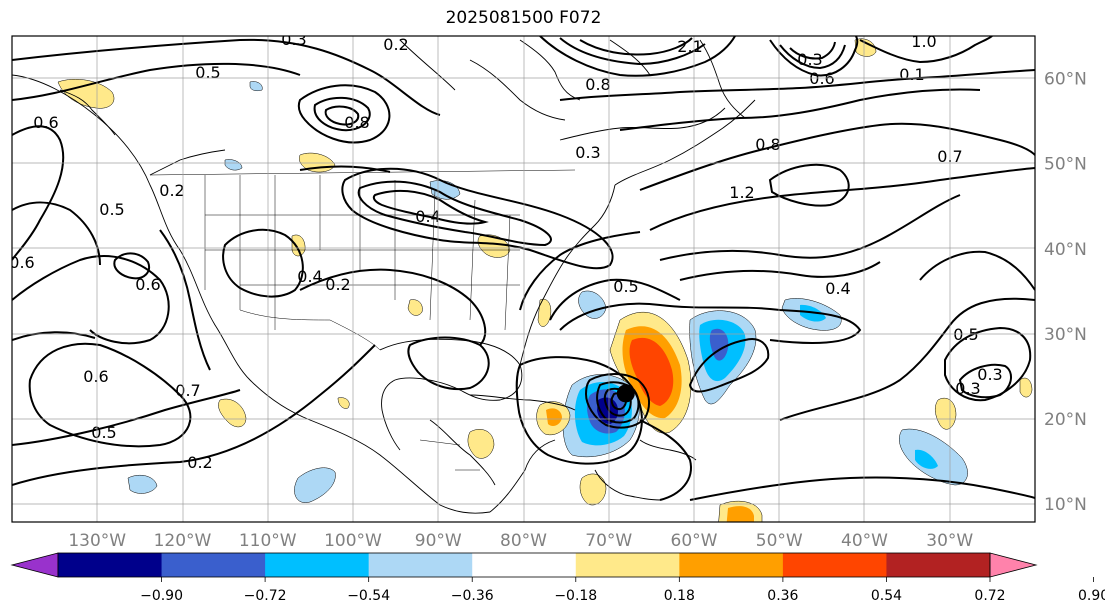 Image resolution: width=1105 pixels, height=615 pixels. I want to click on lon-label: 50°W, so click(779, 541).